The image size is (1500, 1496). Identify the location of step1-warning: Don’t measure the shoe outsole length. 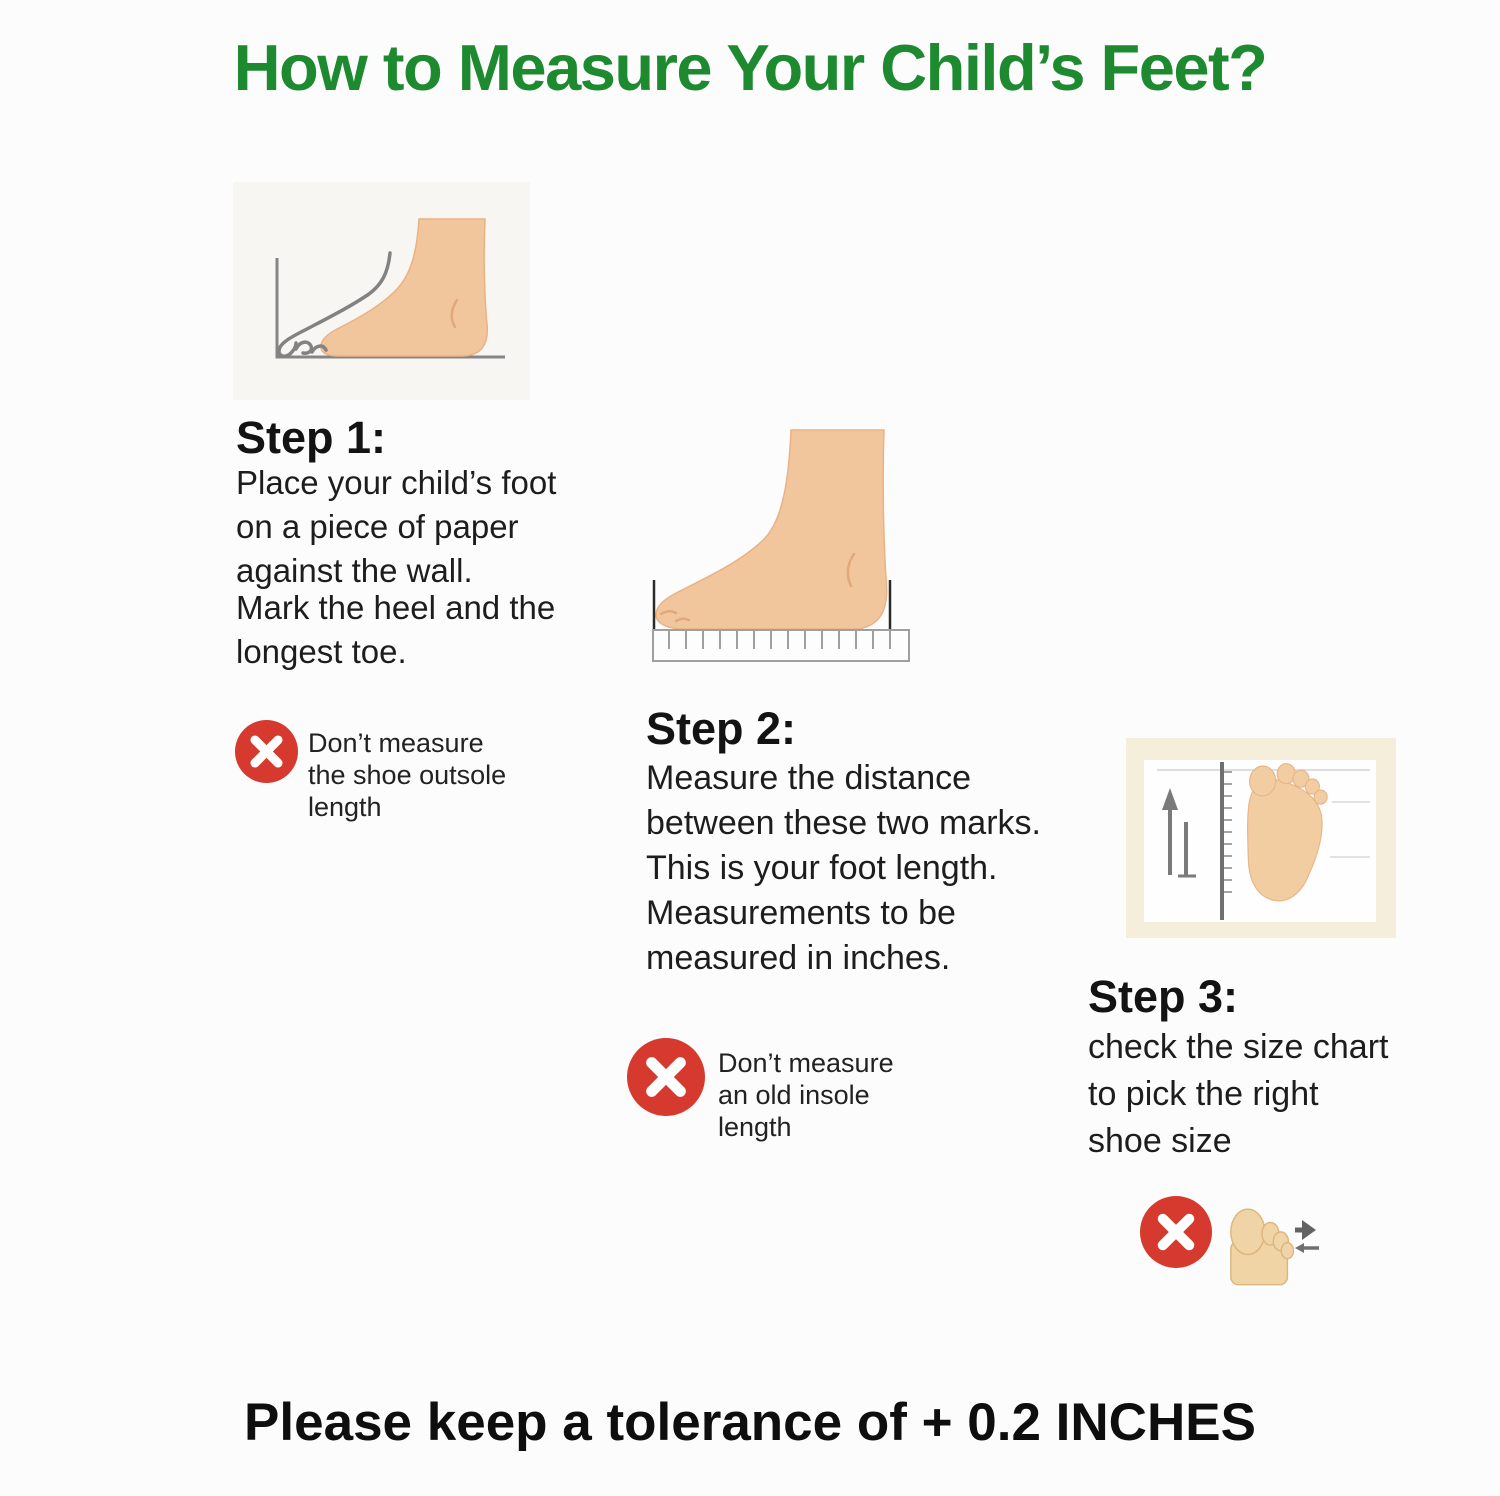
(370, 771).